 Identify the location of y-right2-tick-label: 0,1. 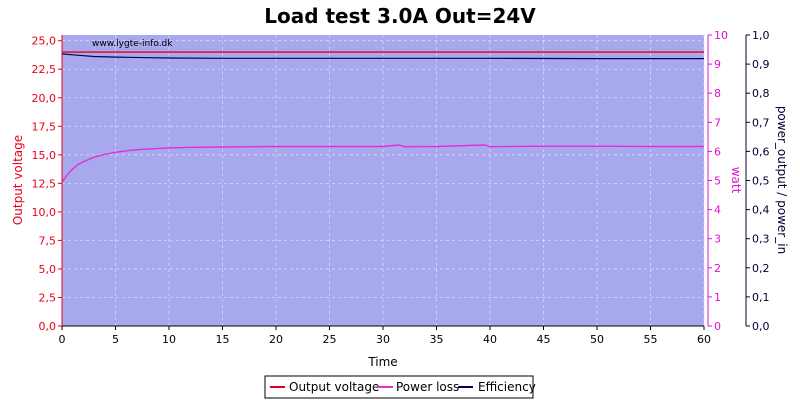
(761, 297).